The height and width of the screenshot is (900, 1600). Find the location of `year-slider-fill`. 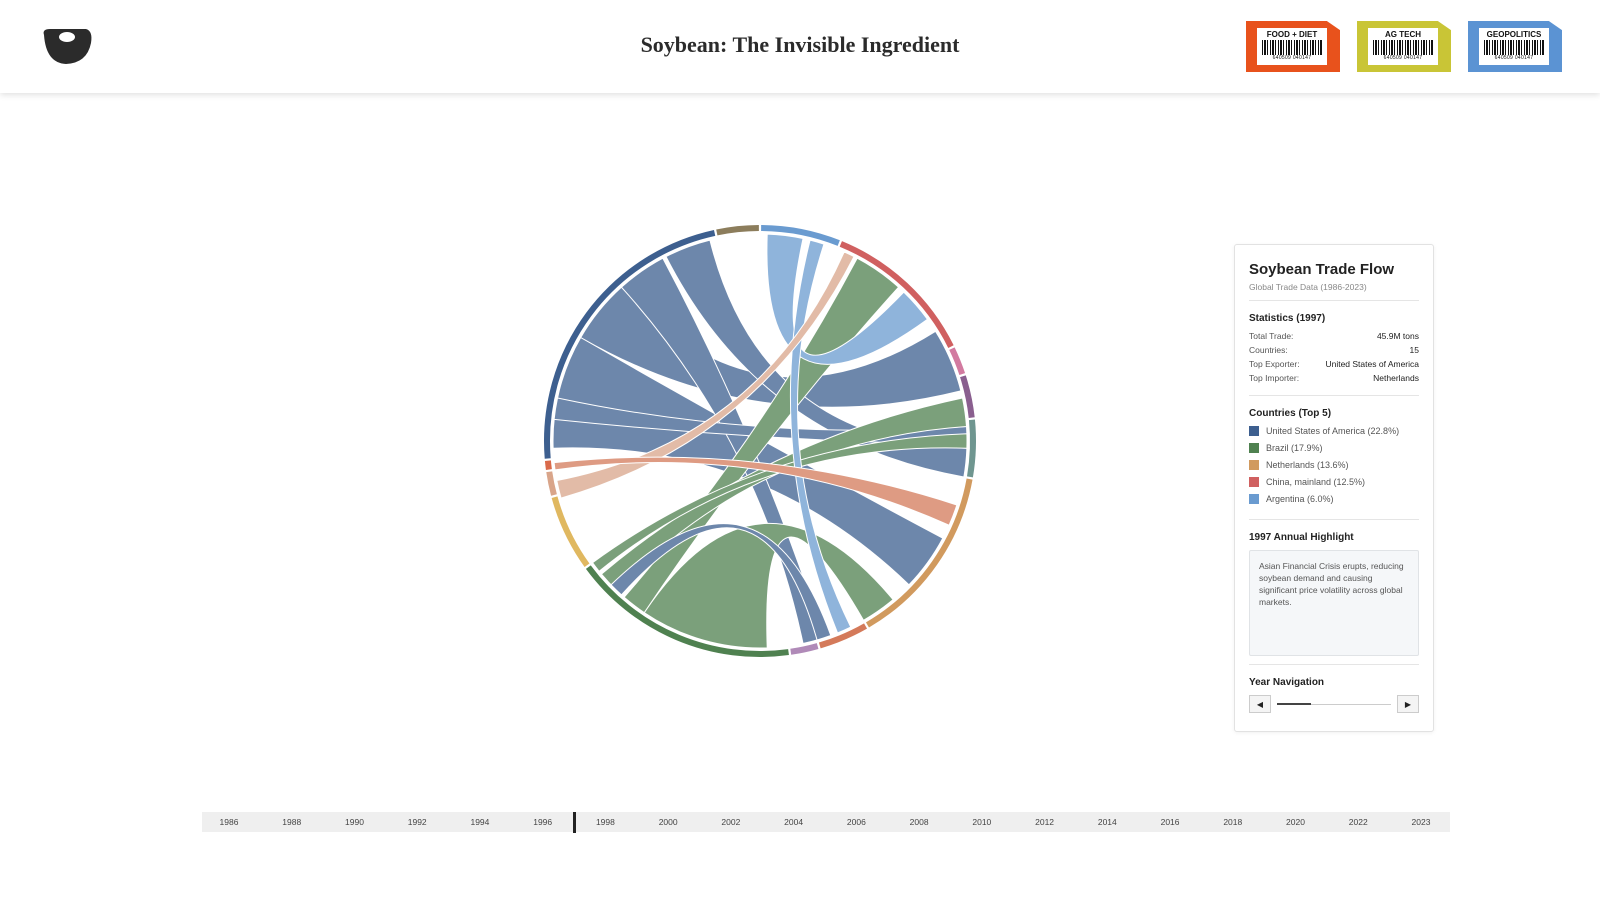

year-slider-fill is located at coordinates (1294, 704).